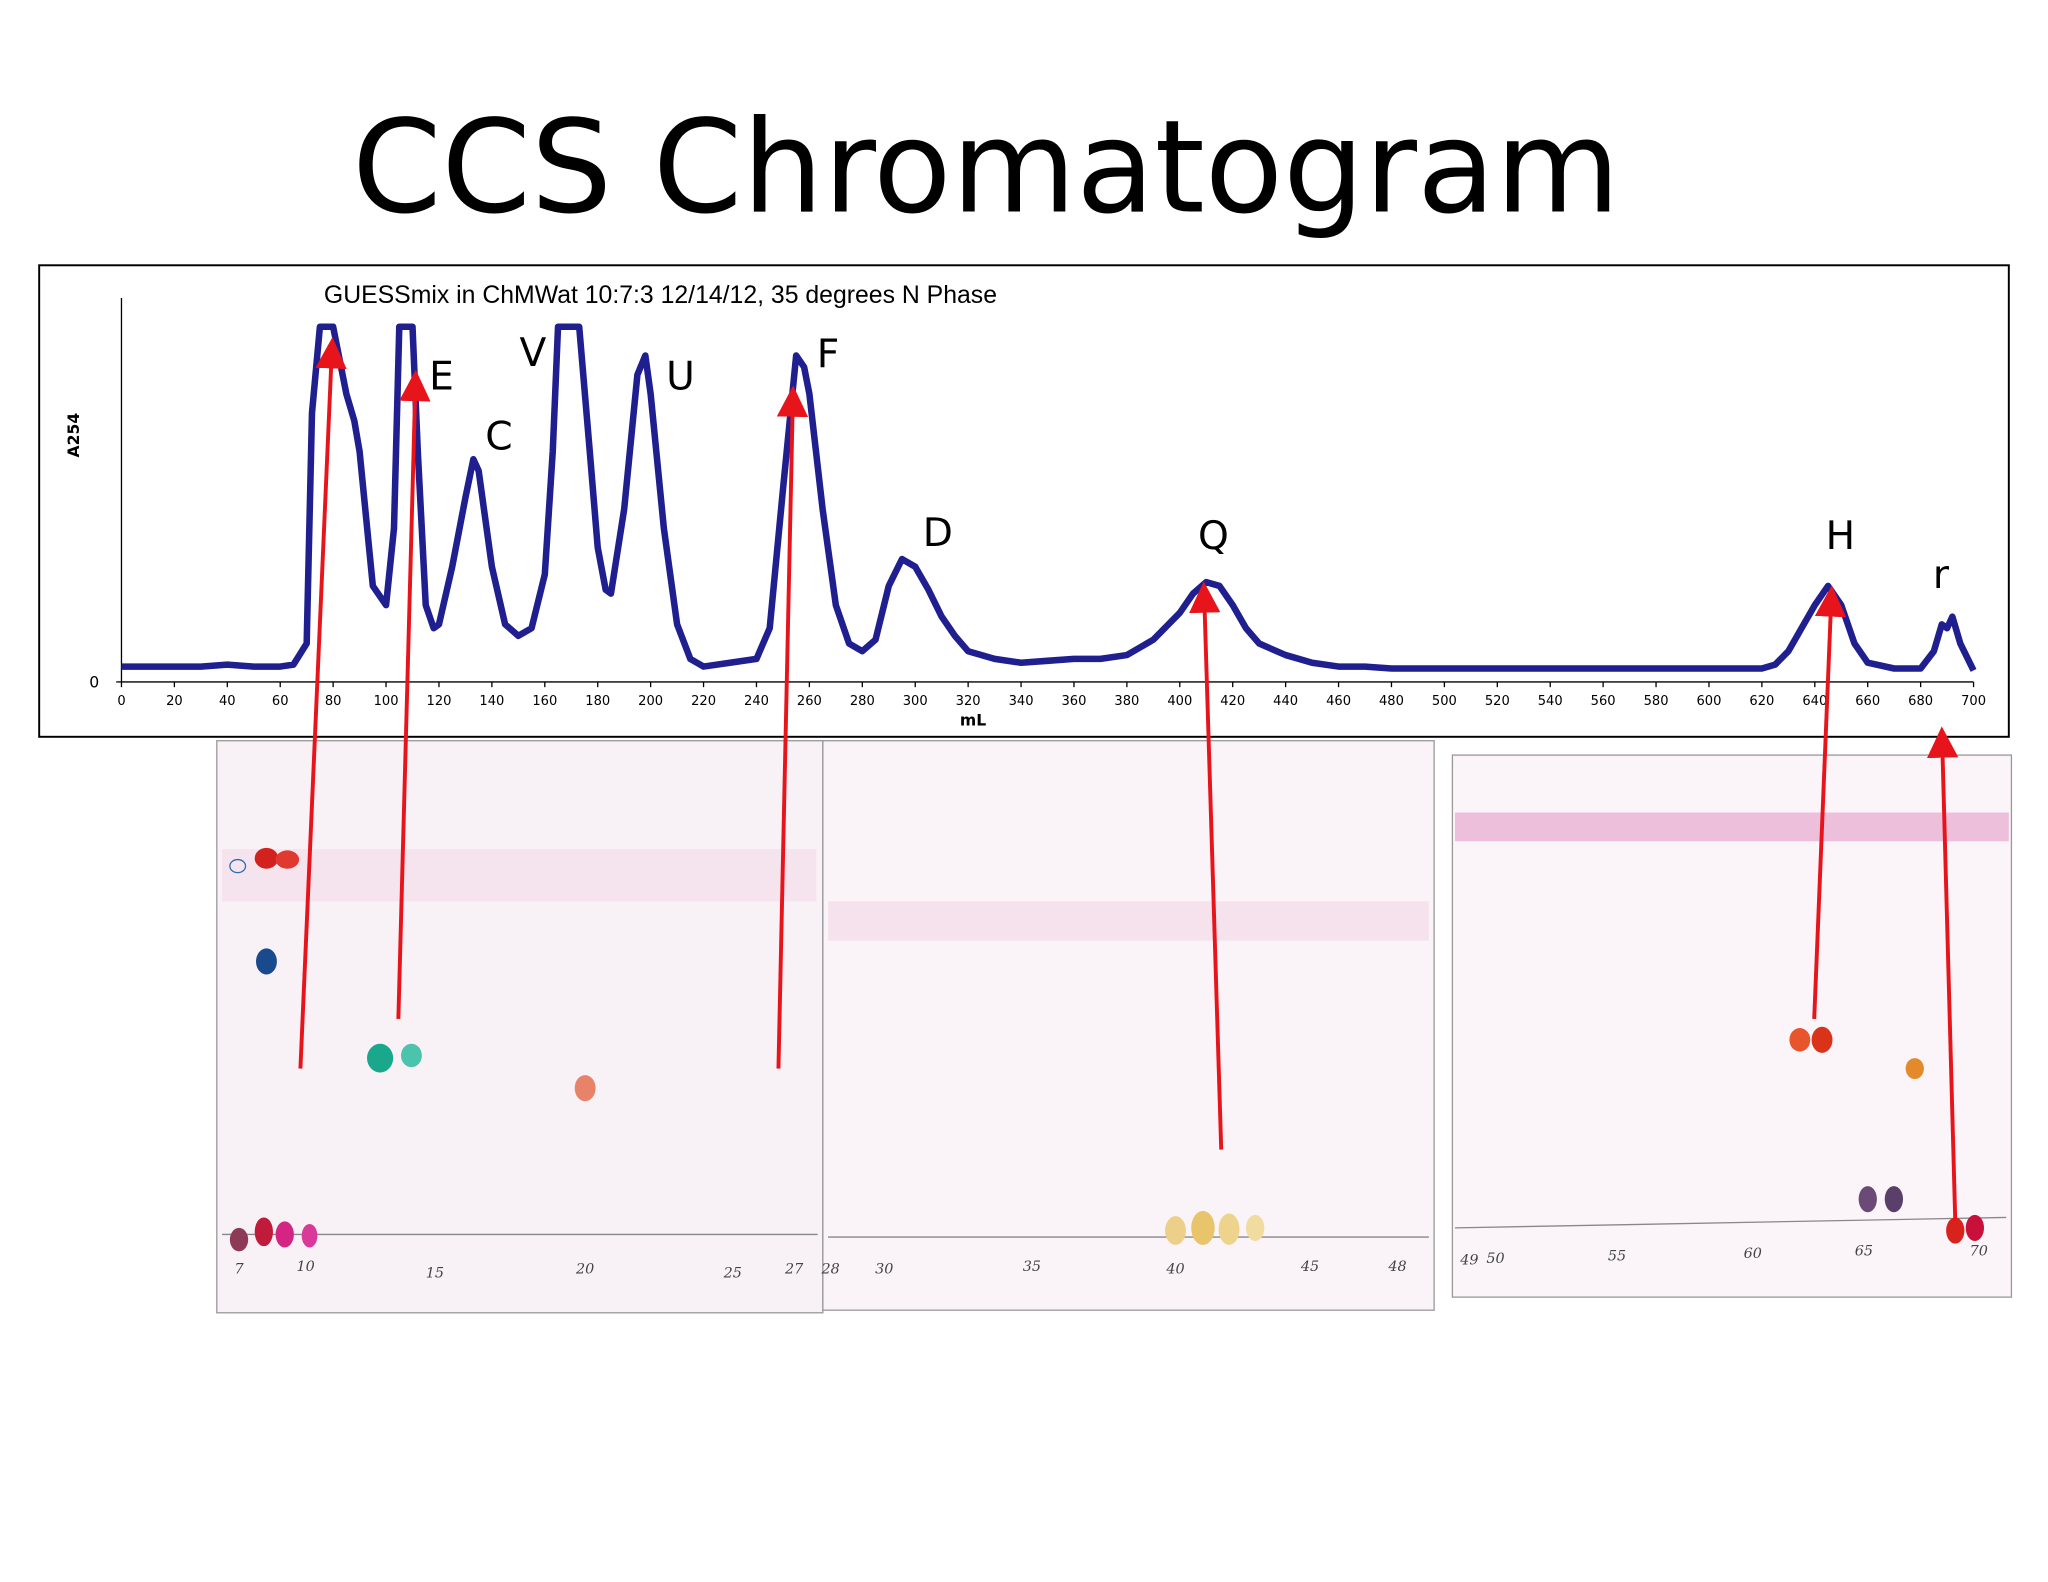  Describe the element at coordinates (386, 701) in the screenshot. I see `x-tick-label: 100` at that location.